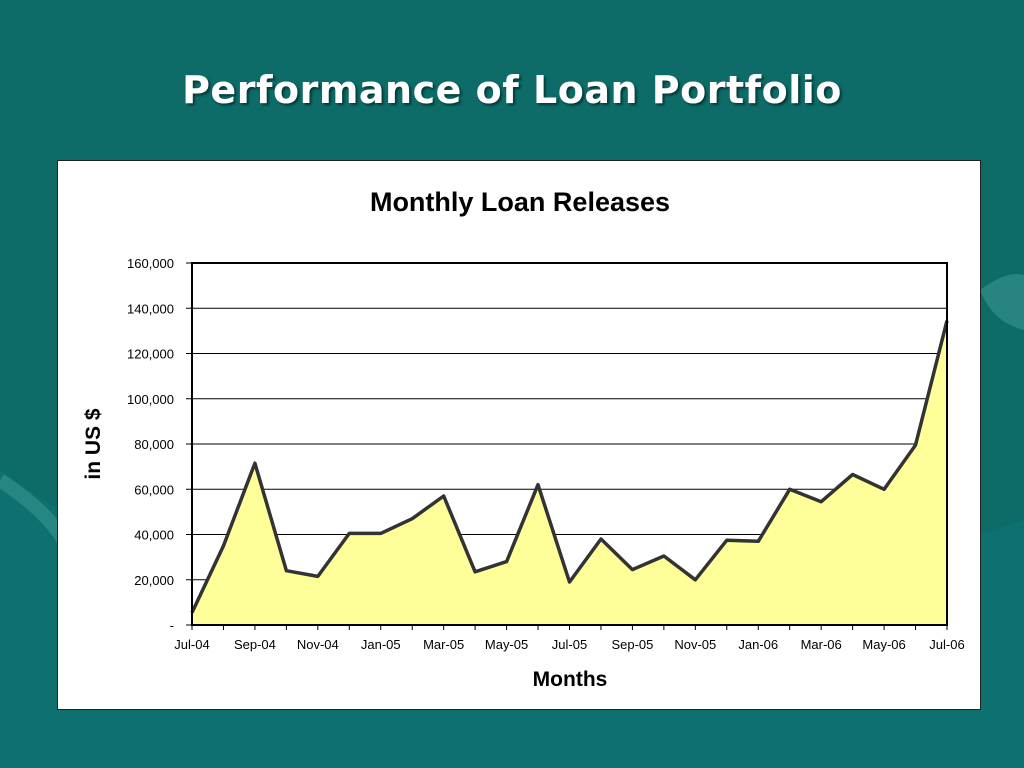  I want to click on chart-title: Monthly Loan Releases, so click(520, 202).